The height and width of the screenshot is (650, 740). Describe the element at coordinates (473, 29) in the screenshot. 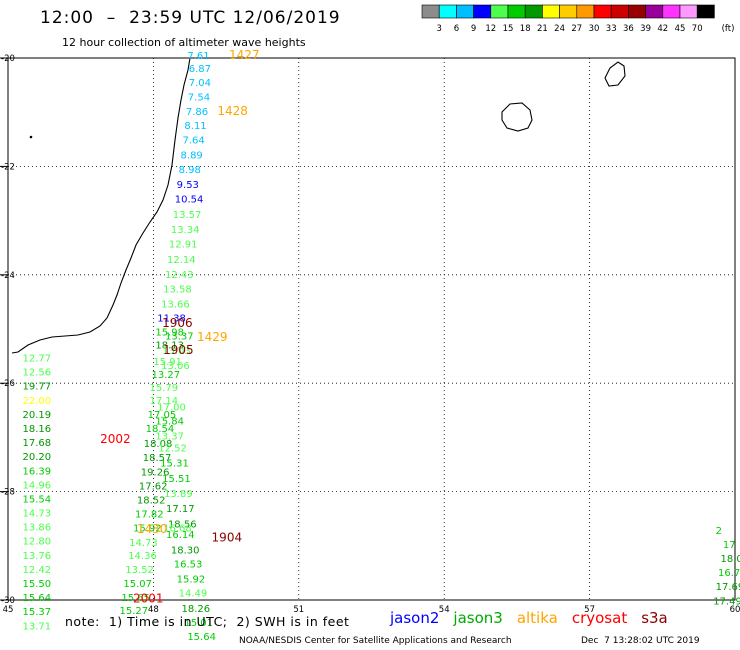

I see `scale-label: 9` at that location.